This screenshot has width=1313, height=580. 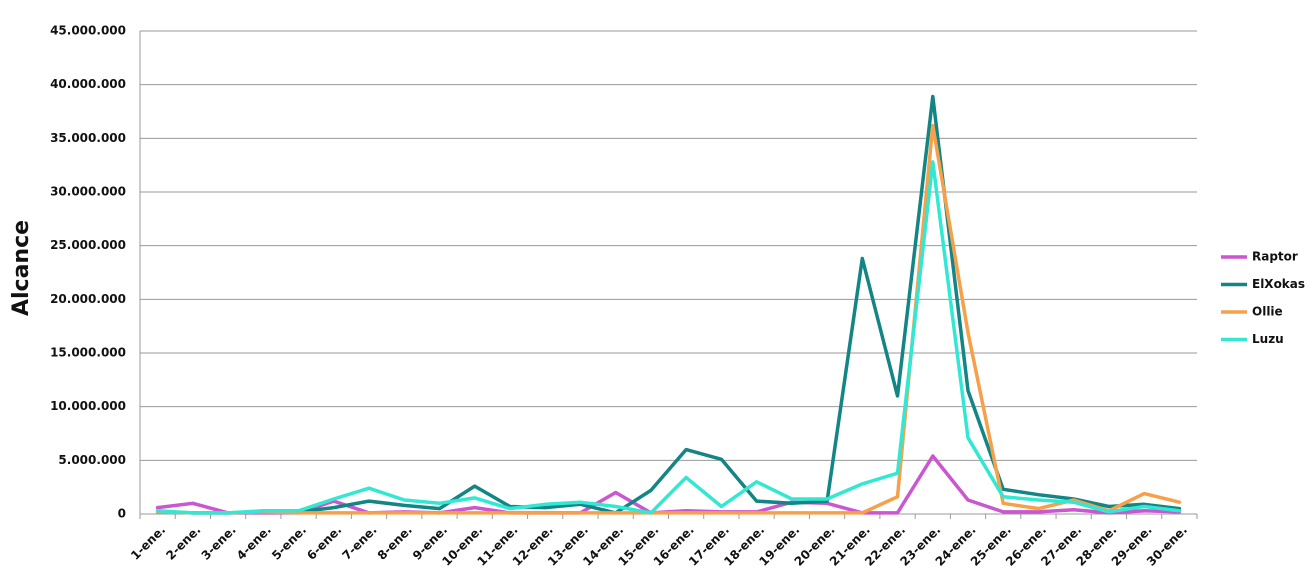 What do you see at coordinates (88, 299) in the screenshot?
I see `y-tick-label: 20.000.000` at bounding box center [88, 299].